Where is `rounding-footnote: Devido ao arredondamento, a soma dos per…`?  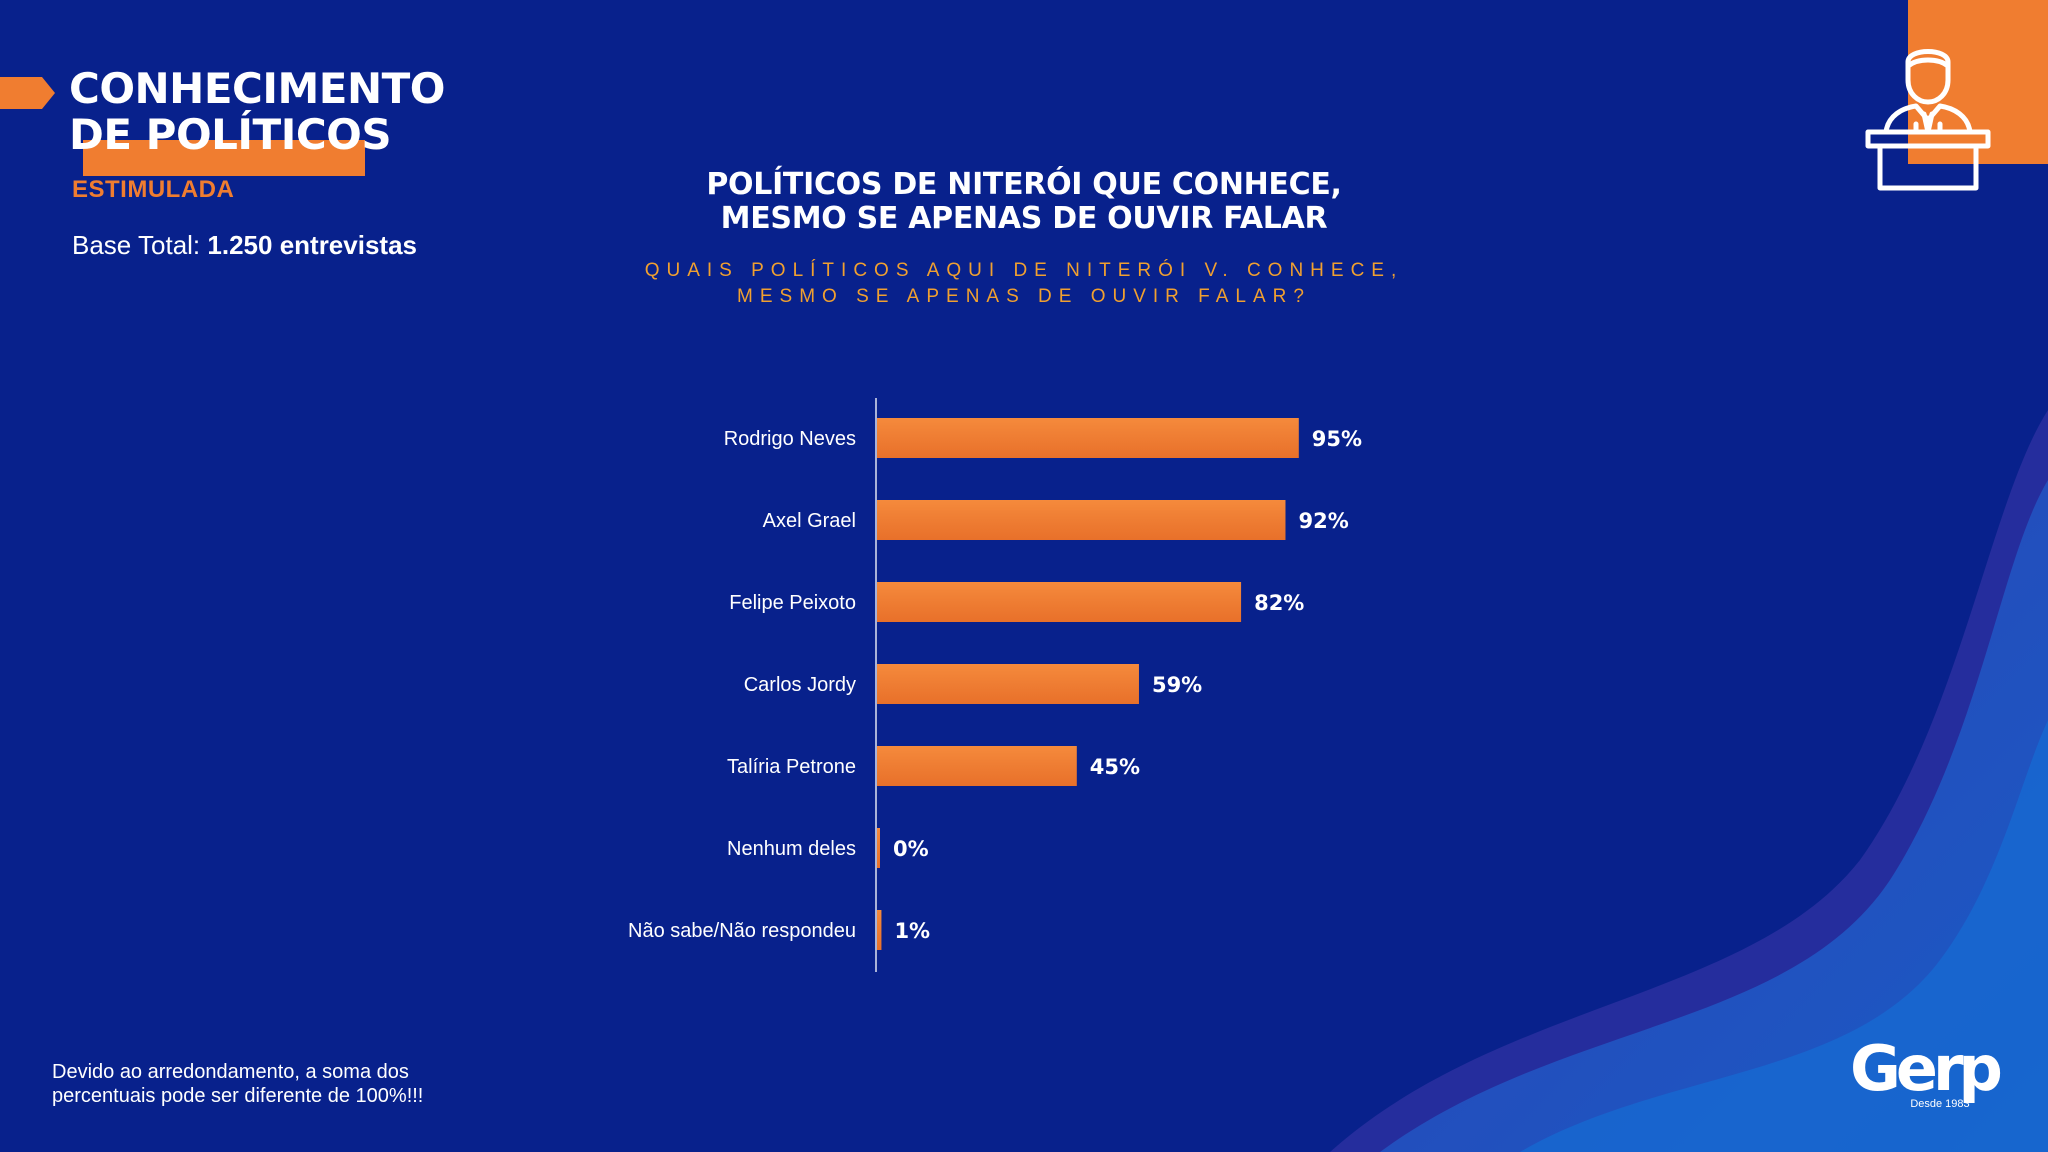 rounding-footnote: Devido ao arredondamento, a soma dos per… is located at coordinates (237, 1084).